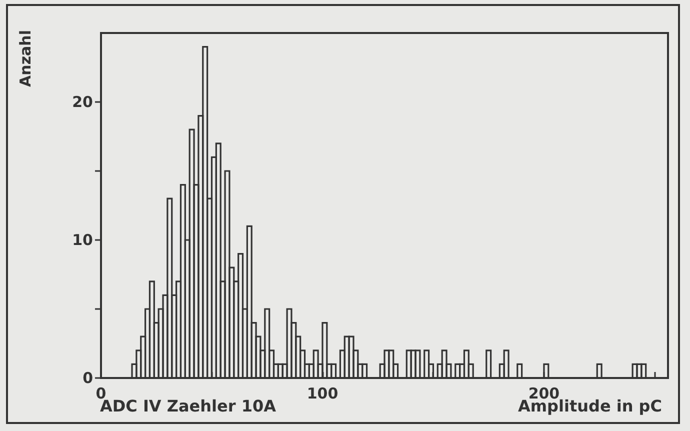 The height and width of the screenshot is (431, 690). What do you see at coordinates (25, 58) in the screenshot?
I see `y-axis-title: Anzahl` at bounding box center [25, 58].